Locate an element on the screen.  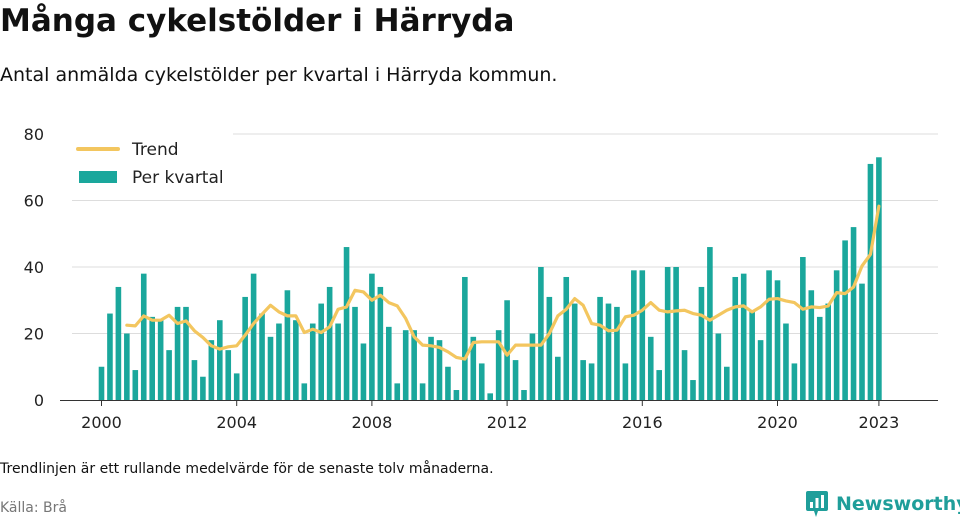
x-tick-label: 2008 is located at coordinates (372, 422).